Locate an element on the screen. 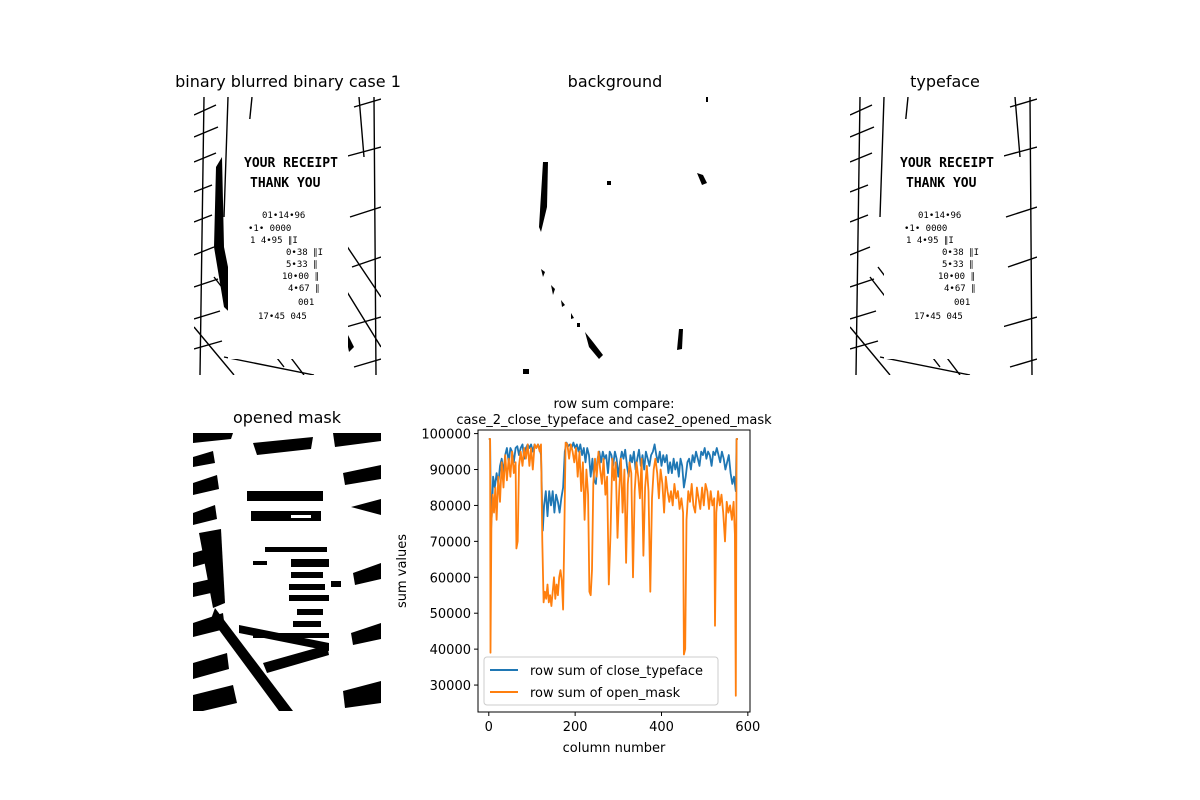  panel-title-background: background is located at coordinates (615, 81).